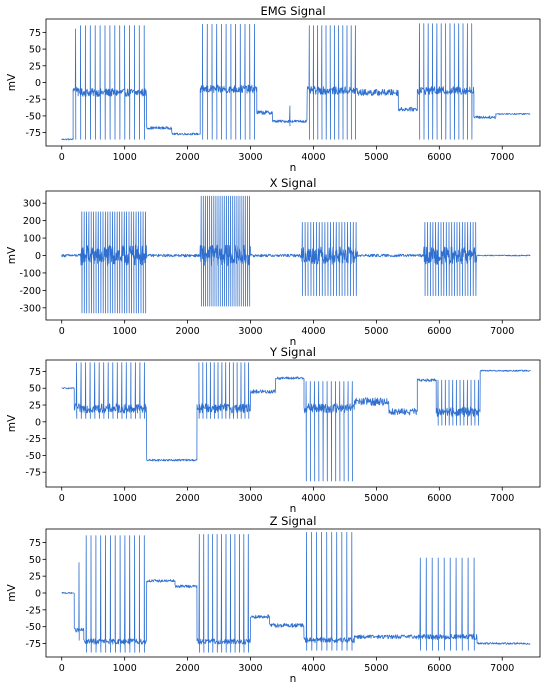 The image size is (550, 686). Describe the element at coordinates (30, 308) in the screenshot. I see `y-tick-label: -300` at that location.